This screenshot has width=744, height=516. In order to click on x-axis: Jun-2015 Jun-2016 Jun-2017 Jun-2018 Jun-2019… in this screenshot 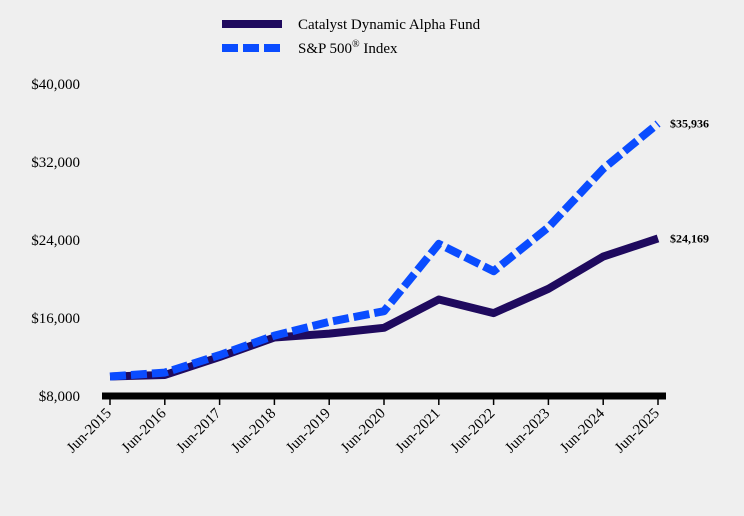, I will do `click(365, 424)`.